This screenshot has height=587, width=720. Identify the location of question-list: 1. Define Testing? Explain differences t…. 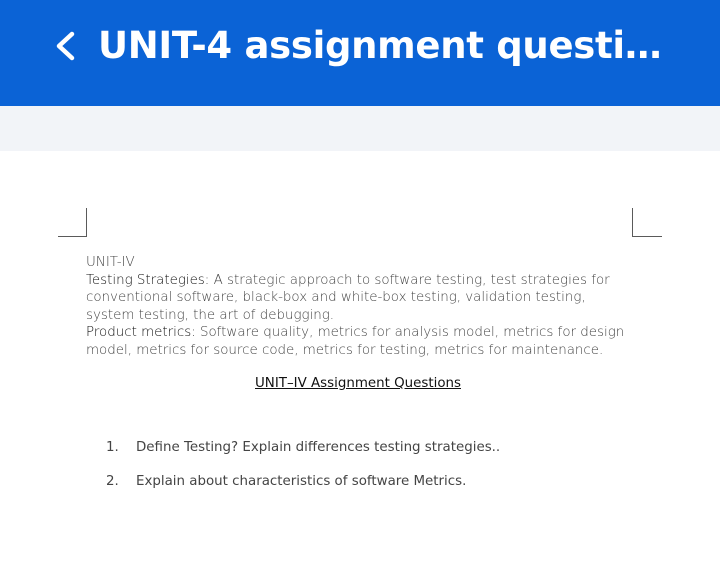
(366, 473).